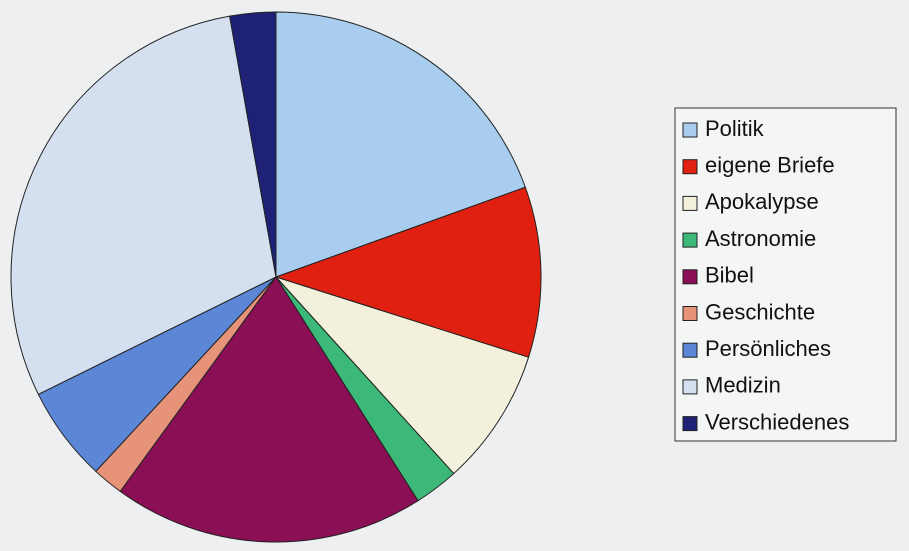  I want to click on legend-label: Geschichte, so click(760, 311).